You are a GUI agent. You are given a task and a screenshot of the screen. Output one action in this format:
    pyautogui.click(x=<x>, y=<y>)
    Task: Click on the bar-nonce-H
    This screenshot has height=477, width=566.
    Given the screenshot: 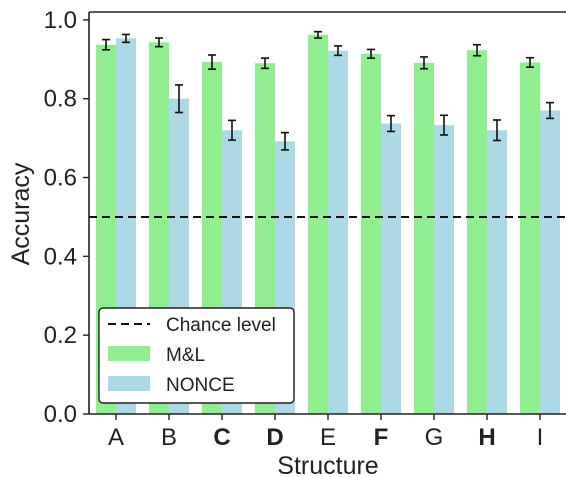 What is the action you would take?
    pyautogui.click(x=497, y=272)
    